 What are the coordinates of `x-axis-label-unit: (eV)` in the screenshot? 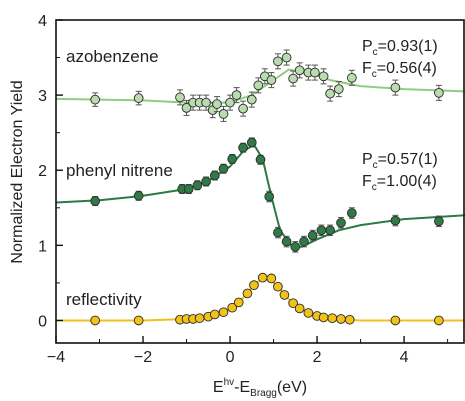 It's located at (292, 387).